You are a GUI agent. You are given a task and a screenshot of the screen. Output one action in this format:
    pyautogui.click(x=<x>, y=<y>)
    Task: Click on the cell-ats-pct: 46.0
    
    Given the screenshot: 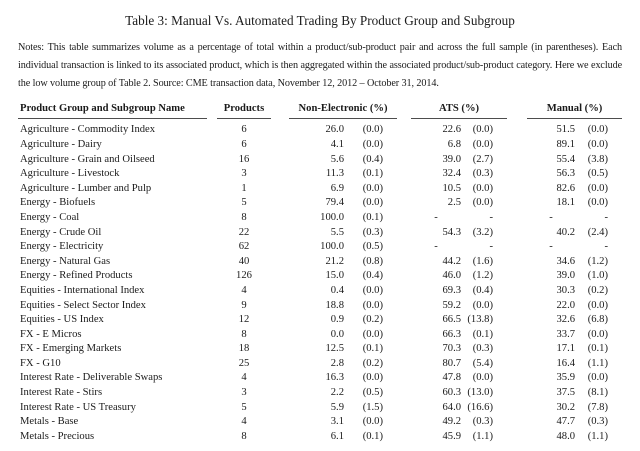 What is the action you would take?
    pyautogui.click(x=452, y=276)
    